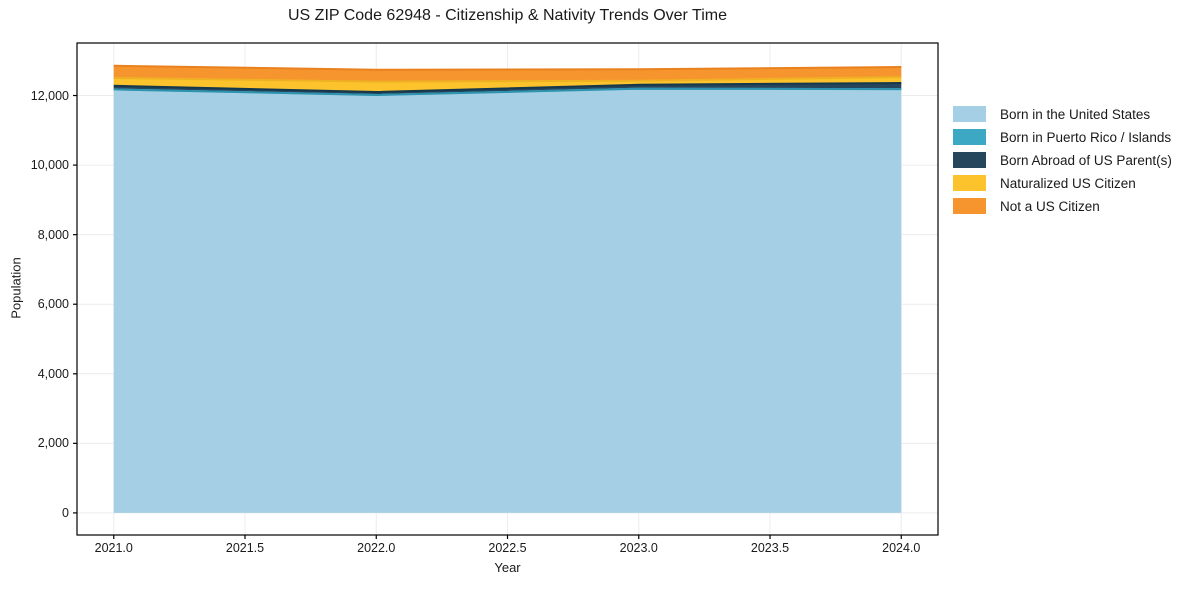  What do you see at coordinates (113, 548) in the screenshot?
I see `x-tick-label: 2021.0` at bounding box center [113, 548].